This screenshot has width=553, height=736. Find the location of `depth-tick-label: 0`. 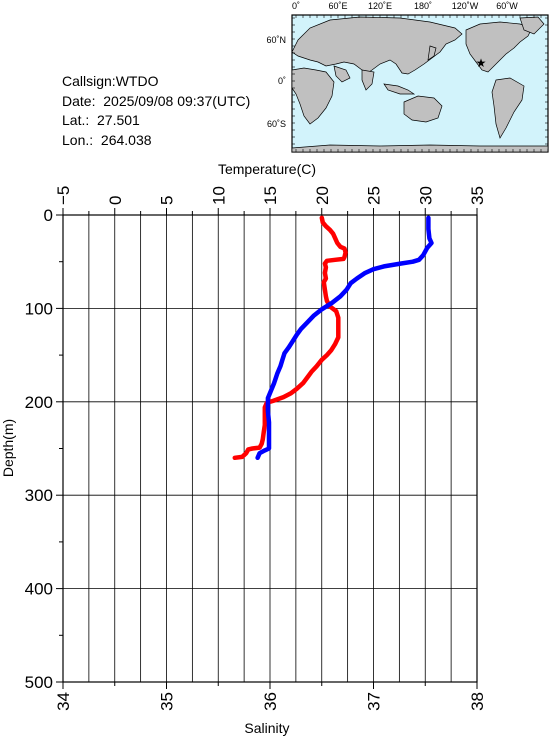

depth-tick-label: 0 is located at coordinates (48, 215).